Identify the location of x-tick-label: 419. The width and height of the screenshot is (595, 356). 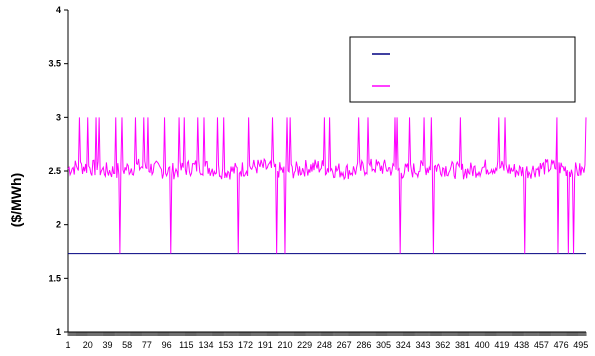
(501, 345).